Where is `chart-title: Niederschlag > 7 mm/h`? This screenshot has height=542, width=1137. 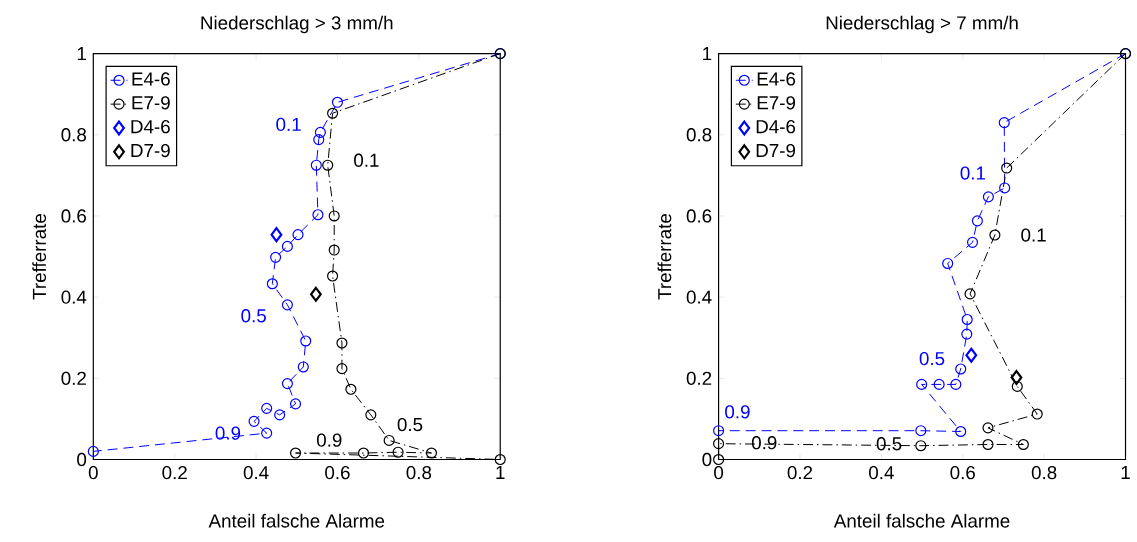 chart-title: Niederschlag > 7 mm/h is located at coordinates (922, 24).